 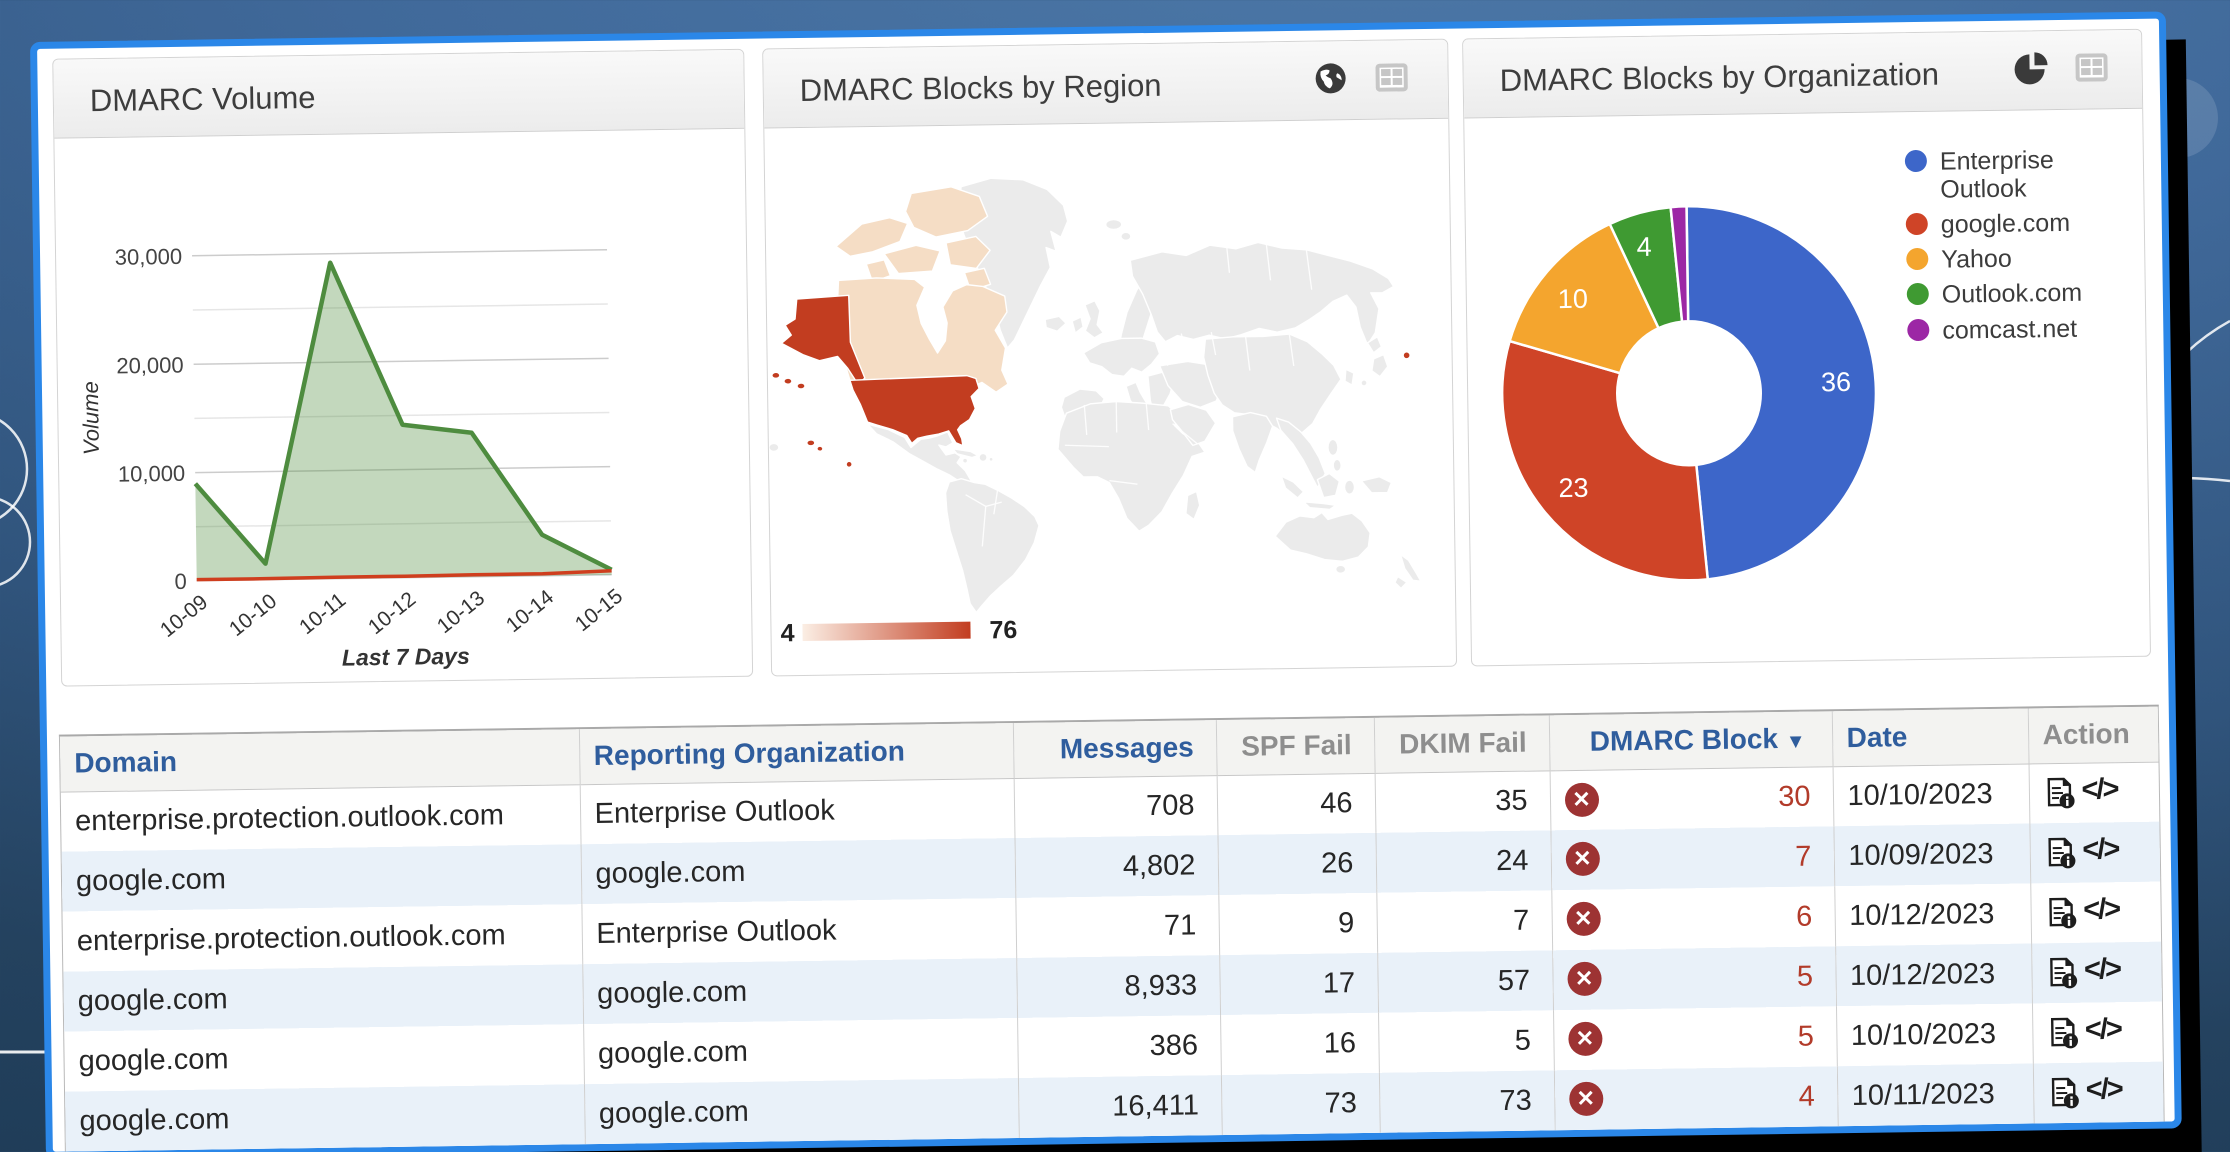 I want to click on svg-text: 30,000, so click(x=149, y=257).